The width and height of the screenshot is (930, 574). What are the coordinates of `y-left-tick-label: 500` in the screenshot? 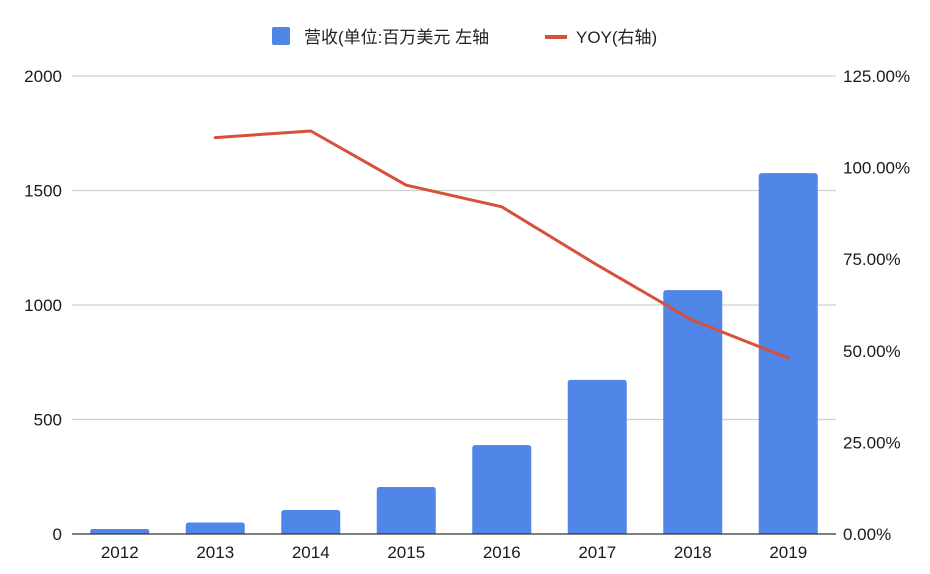 It's located at (48, 420).